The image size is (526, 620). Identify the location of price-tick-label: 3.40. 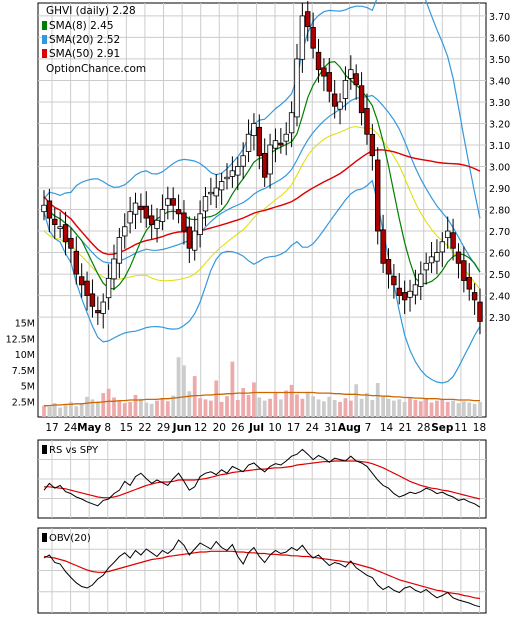
(499, 81).